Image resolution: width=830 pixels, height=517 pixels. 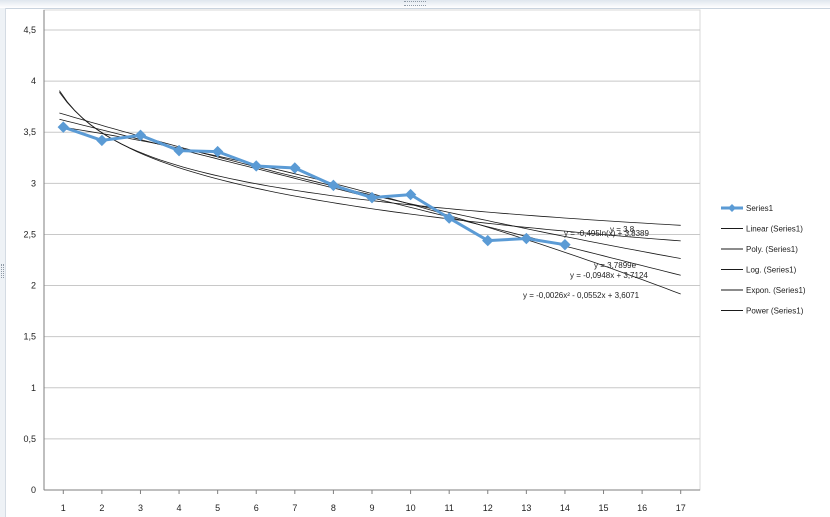 What do you see at coordinates (449, 508) in the screenshot?
I see `x-tick-label: 11` at bounding box center [449, 508].